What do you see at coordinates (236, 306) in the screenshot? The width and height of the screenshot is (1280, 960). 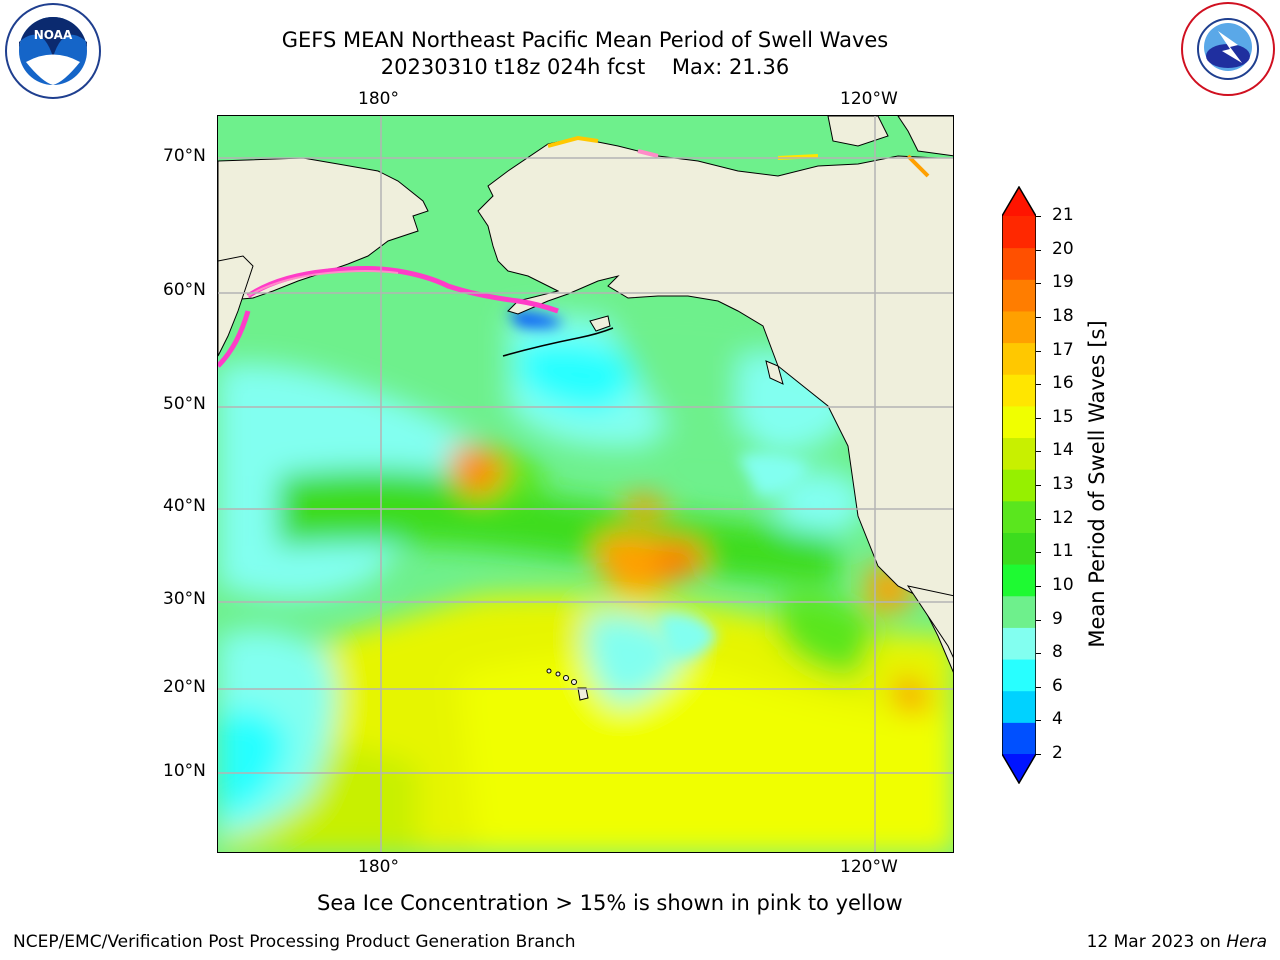 I see `land-kamchatka` at bounding box center [236, 306].